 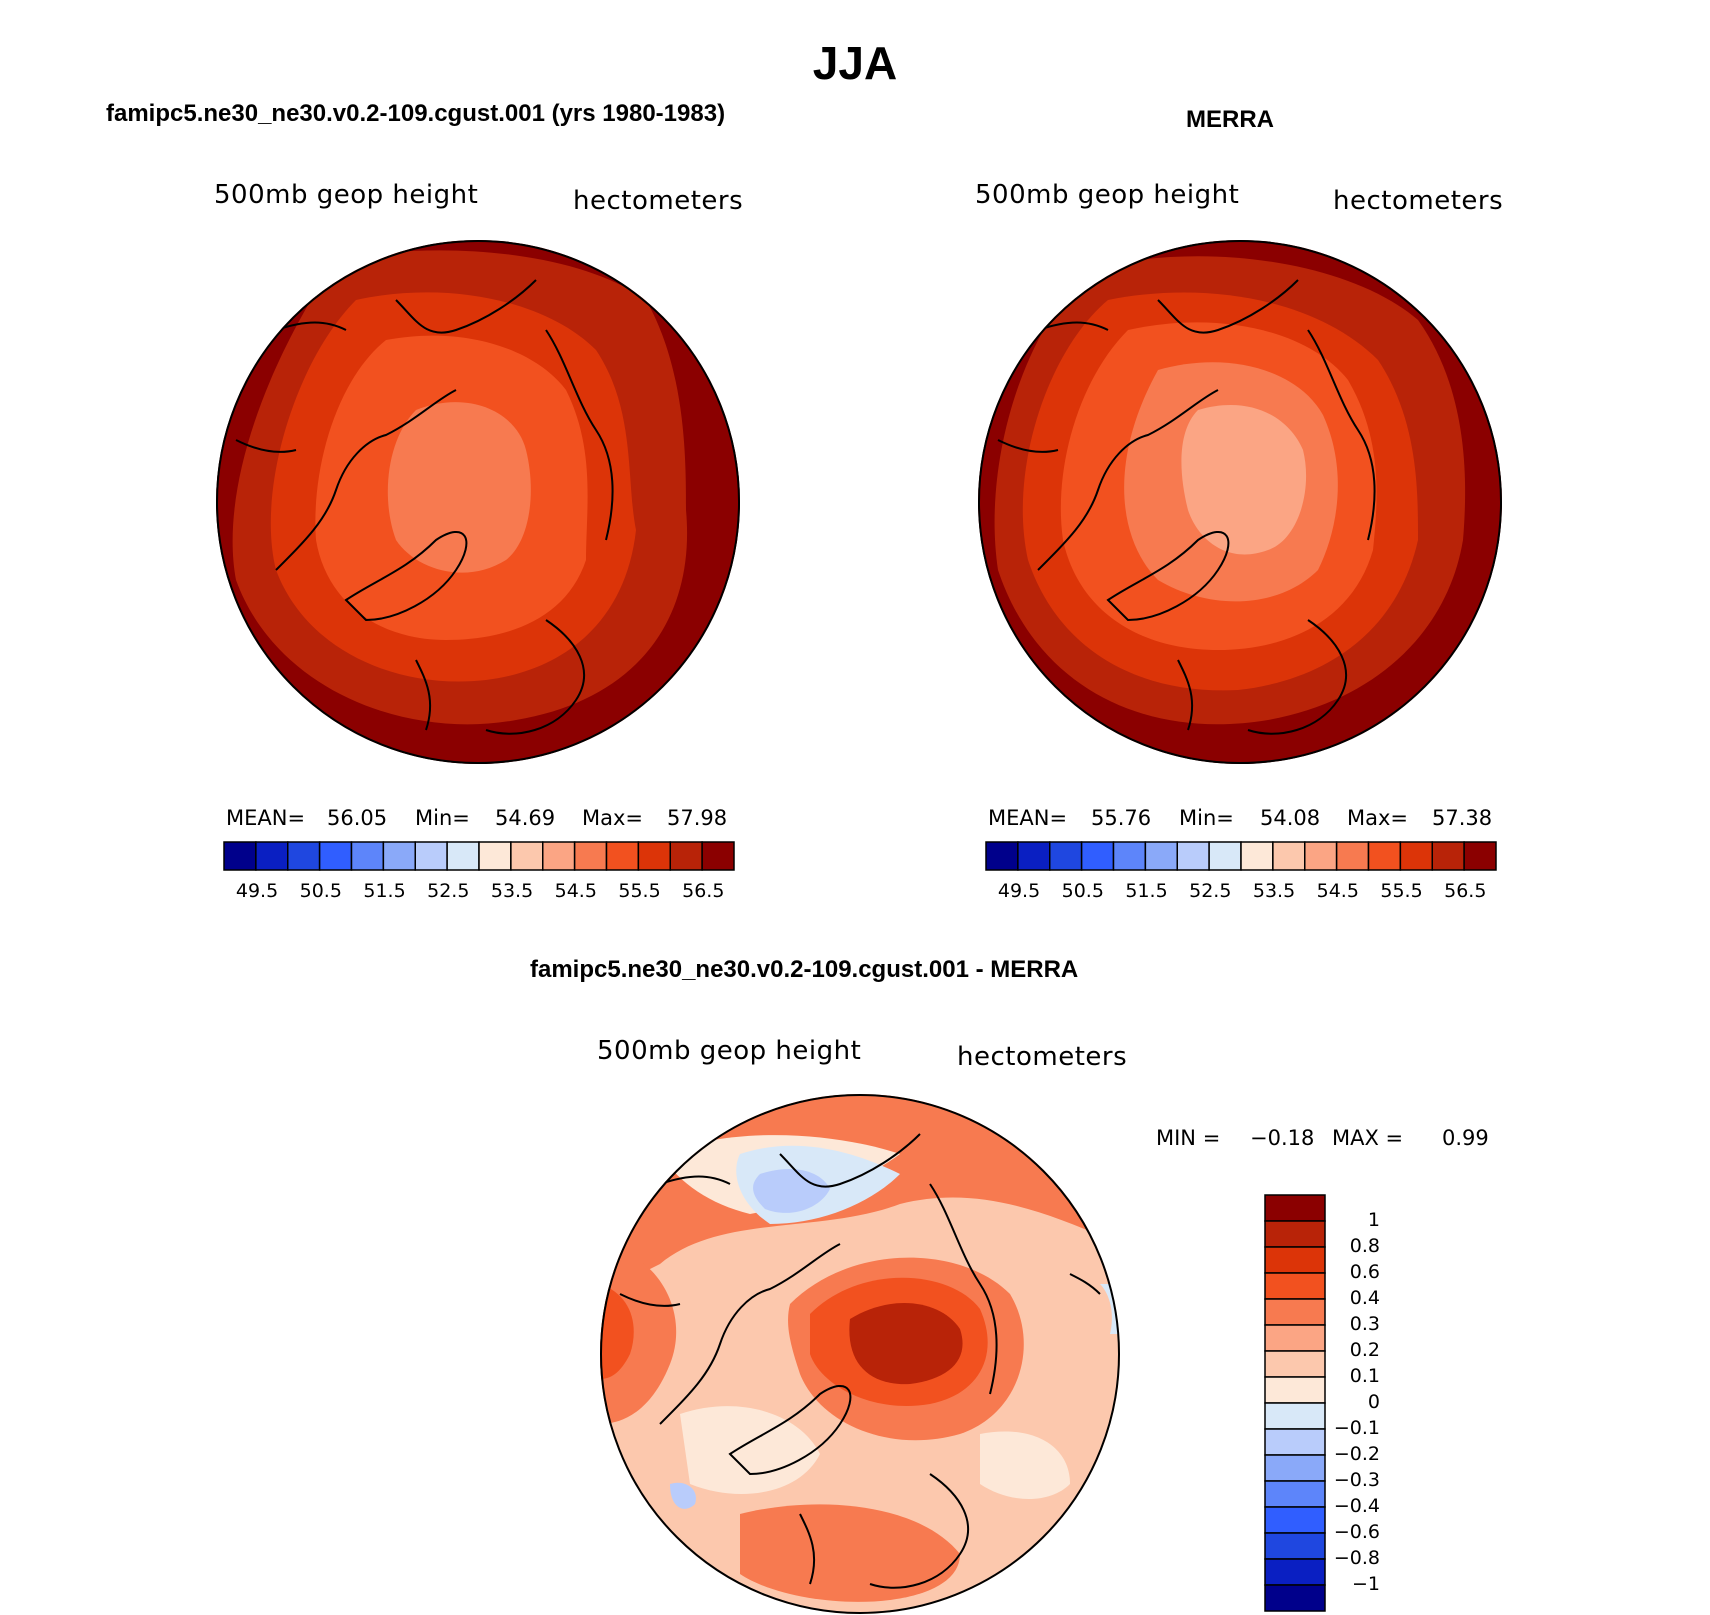 What do you see at coordinates (357, 818) in the screenshot?
I see `panel-1-mean-value: 56.05` at bounding box center [357, 818].